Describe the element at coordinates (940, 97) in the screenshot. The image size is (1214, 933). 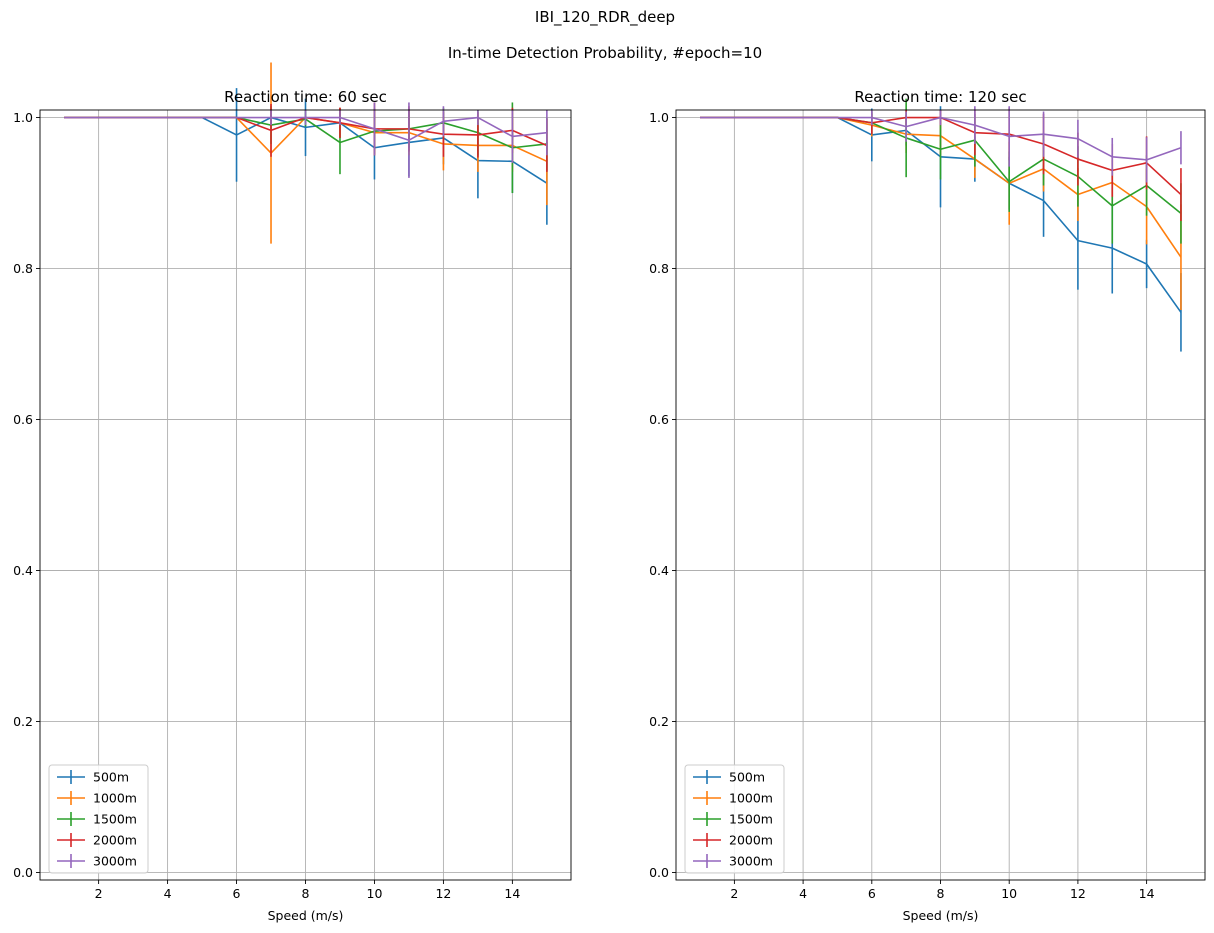
I see `subplot-title: Reaction time: 120 sec` at that location.